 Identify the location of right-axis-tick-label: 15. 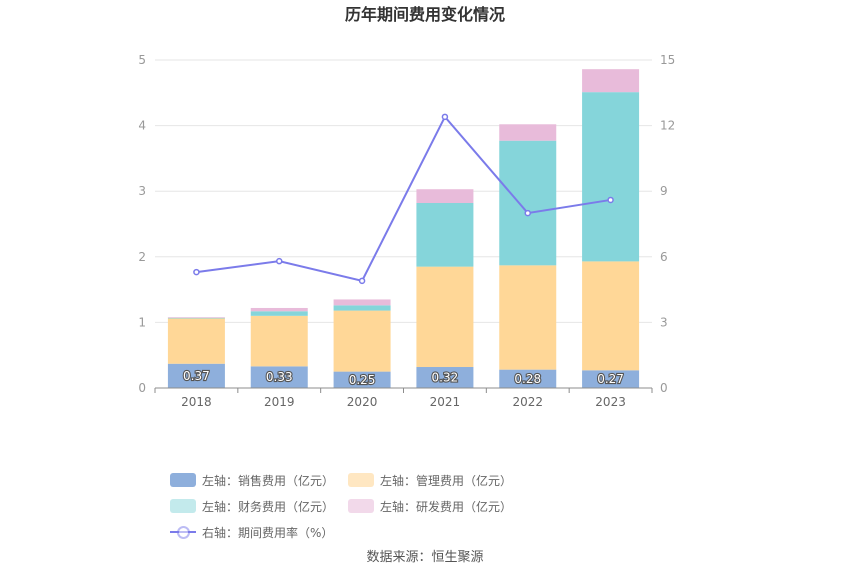
(667, 60).